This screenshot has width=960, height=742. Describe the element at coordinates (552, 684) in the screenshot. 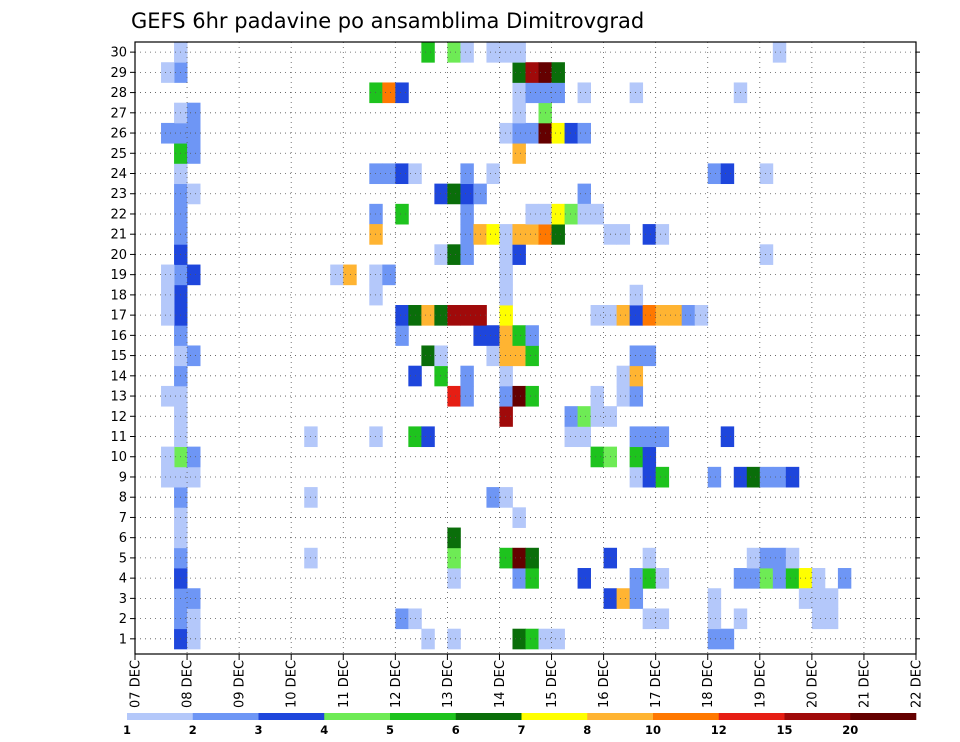

I see `x-tick-label: 15 DEC` at that location.